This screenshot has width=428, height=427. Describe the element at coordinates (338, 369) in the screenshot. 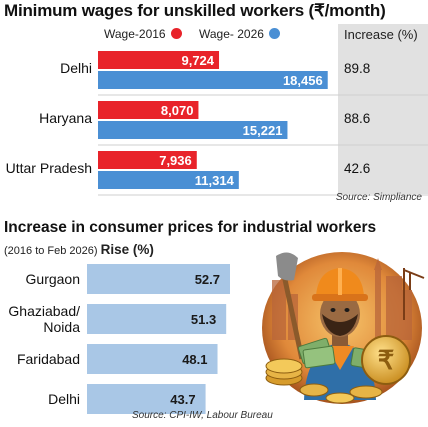

I see `coins-icon: ₹` at that location.